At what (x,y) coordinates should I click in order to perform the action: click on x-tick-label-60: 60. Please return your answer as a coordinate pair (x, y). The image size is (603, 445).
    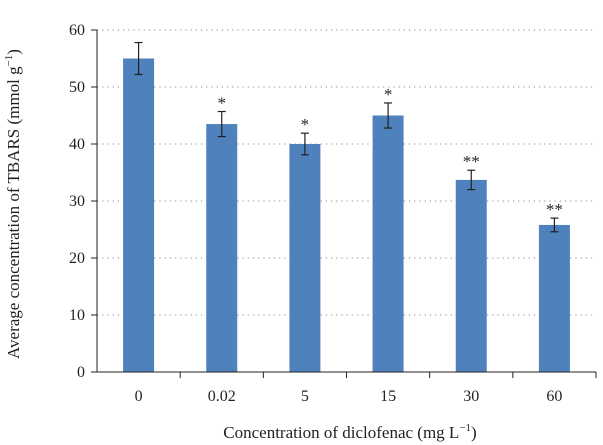
    Looking at the image, I should click on (554, 396).